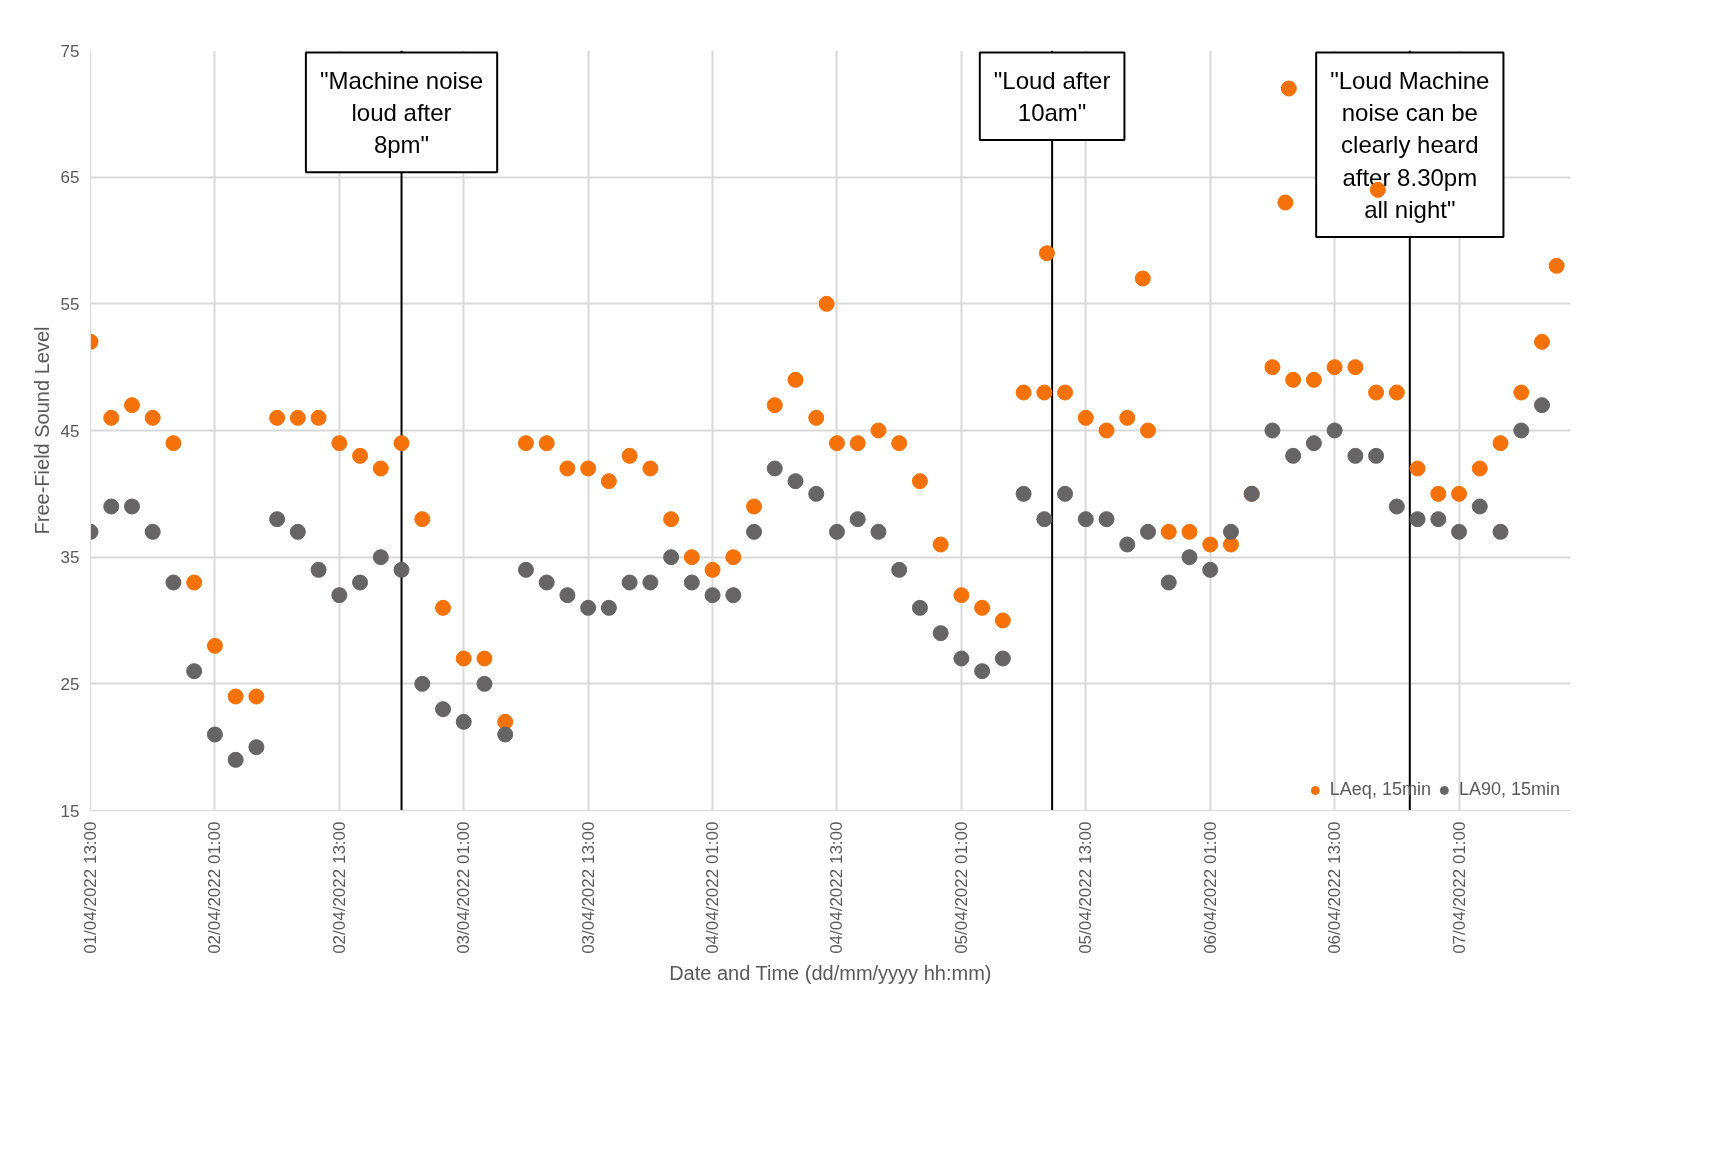  Describe the element at coordinates (1210, 887) in the screenshot. I see `x-tick-label: 06/04/2022 01:00` at that location.